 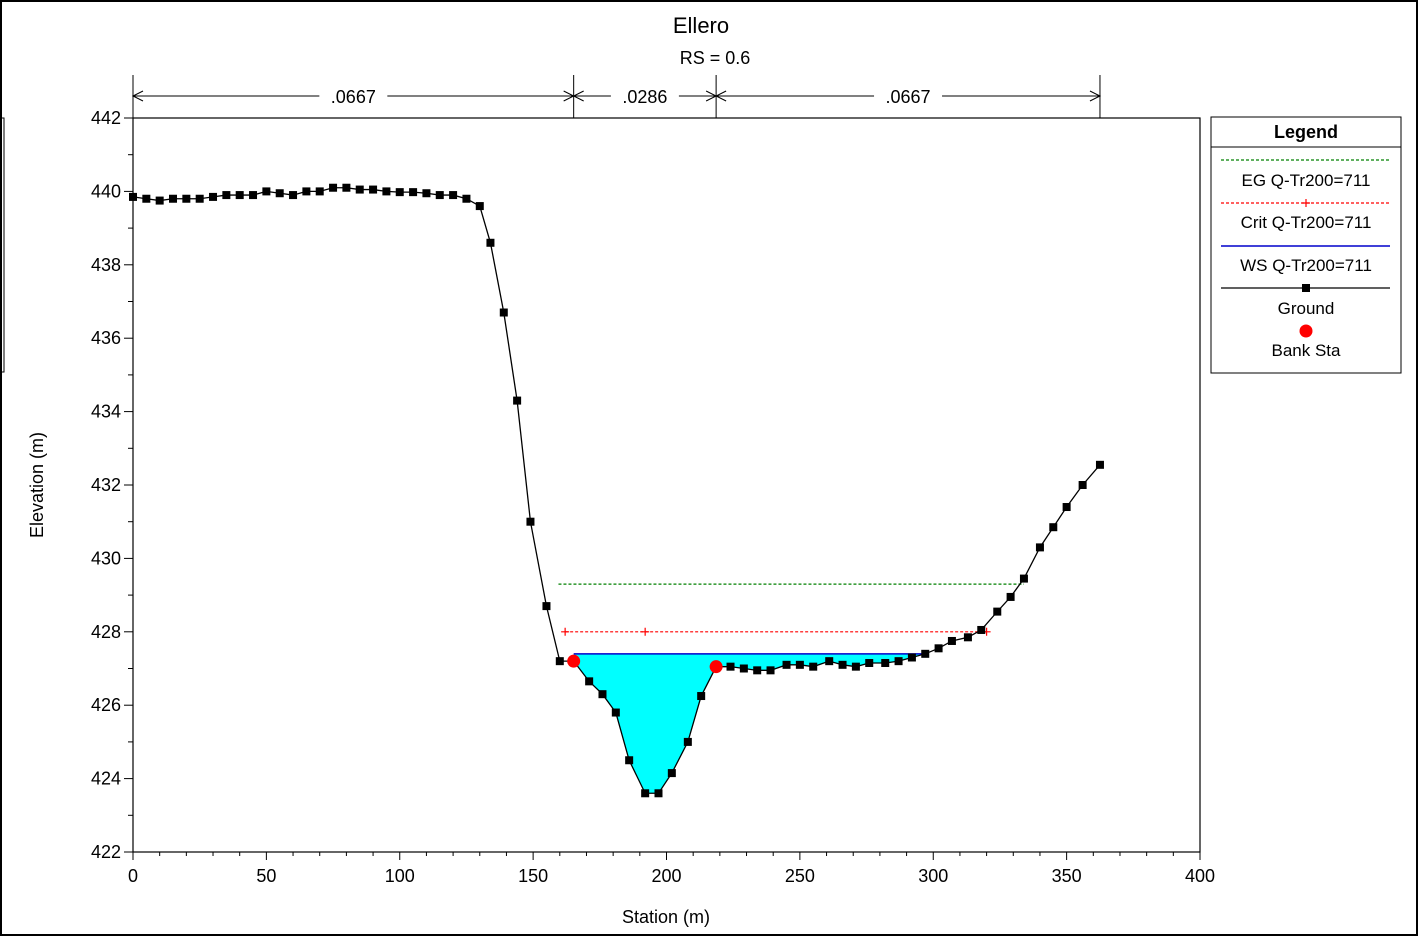 I want to click on y-tick-label-5: 432, so click(x=106, y=485).